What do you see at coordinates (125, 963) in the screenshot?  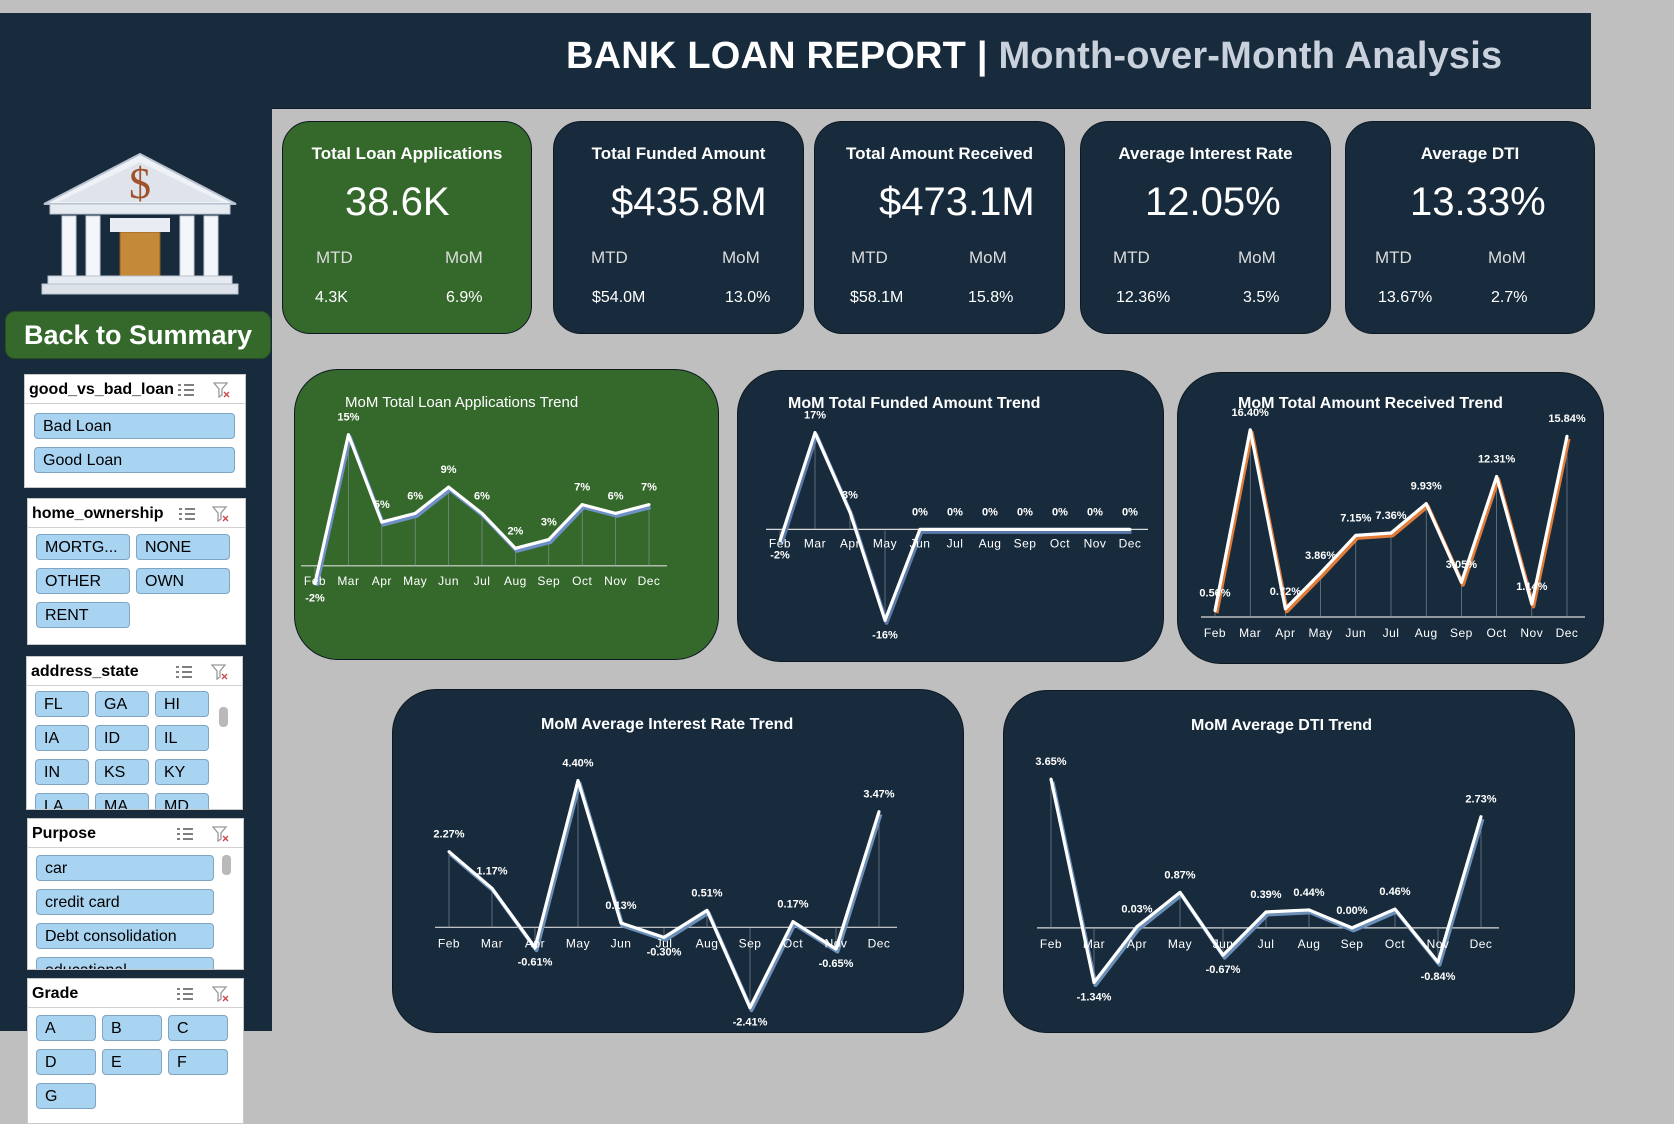 I see `slicer-item: educational` at bounding box center [125, 963].